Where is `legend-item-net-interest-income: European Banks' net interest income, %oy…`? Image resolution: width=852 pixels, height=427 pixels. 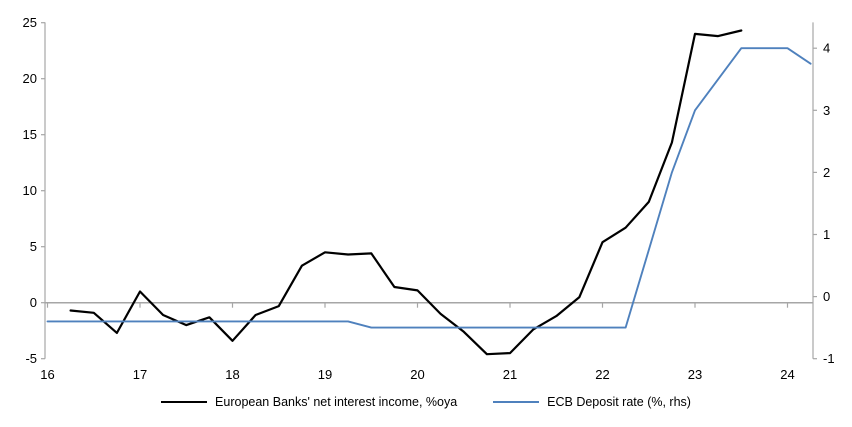
legend-item-net-interest-income: European Banks' net interest income, %oy… is located at coordinates (309, 402).